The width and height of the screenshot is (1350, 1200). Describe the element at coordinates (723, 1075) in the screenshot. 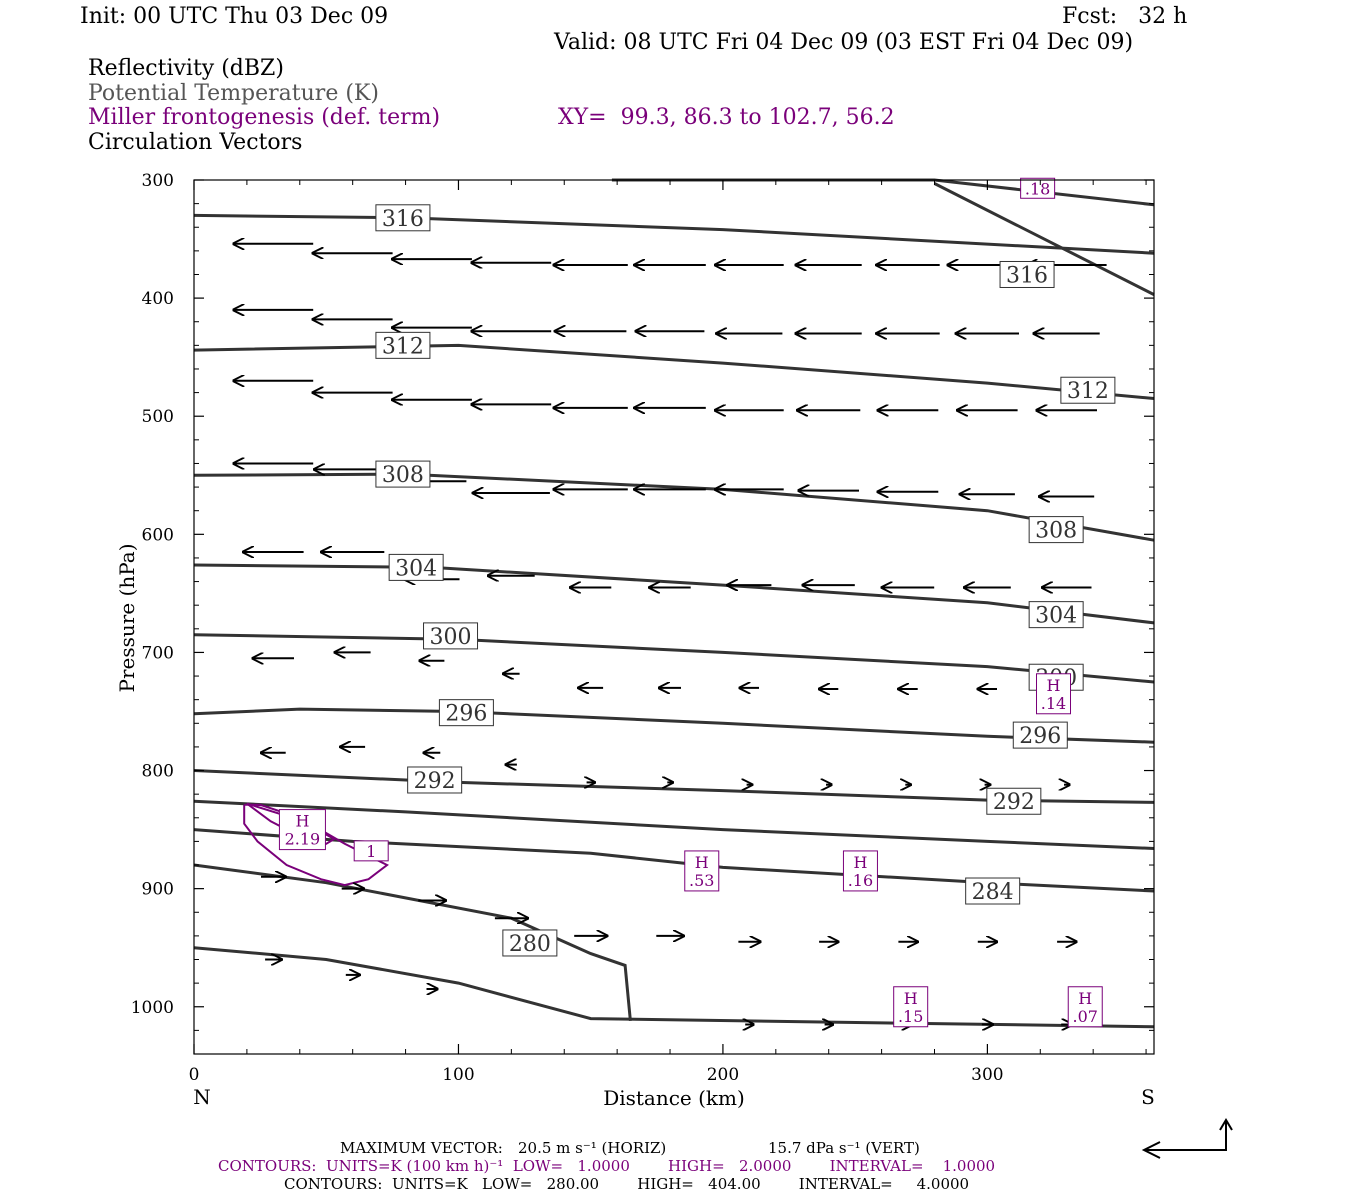

I see `x-tick-label: 200` at that location.